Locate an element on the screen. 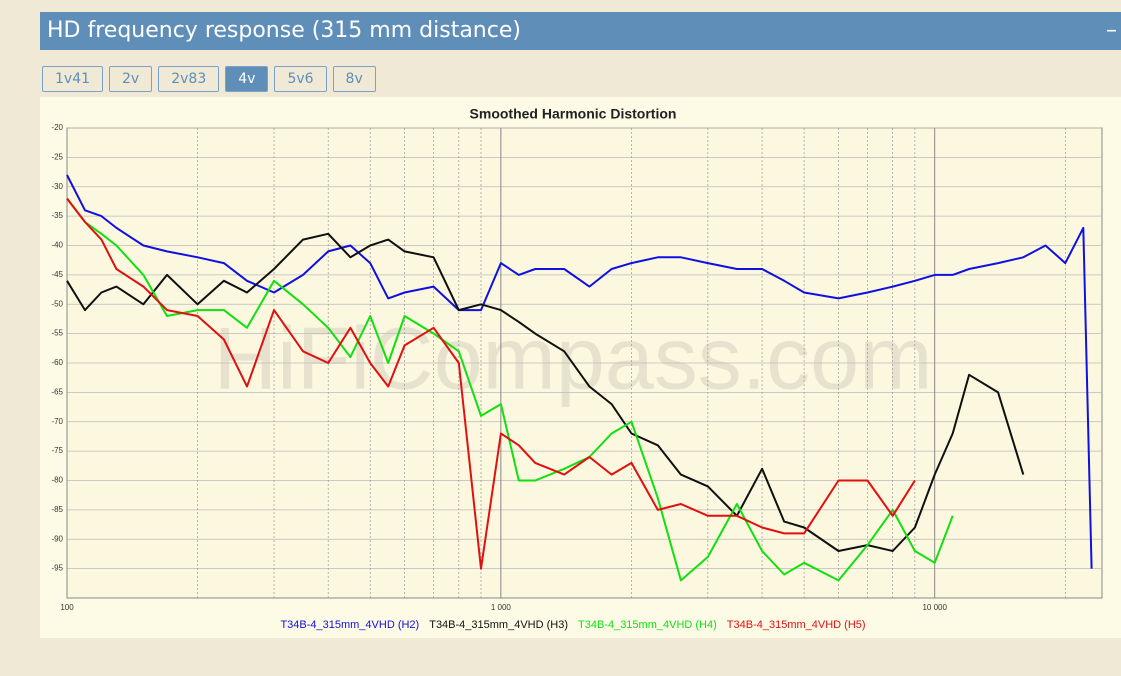  chart-title: Smoothed Harmonic Distortion is located at coordinates (573, 114).